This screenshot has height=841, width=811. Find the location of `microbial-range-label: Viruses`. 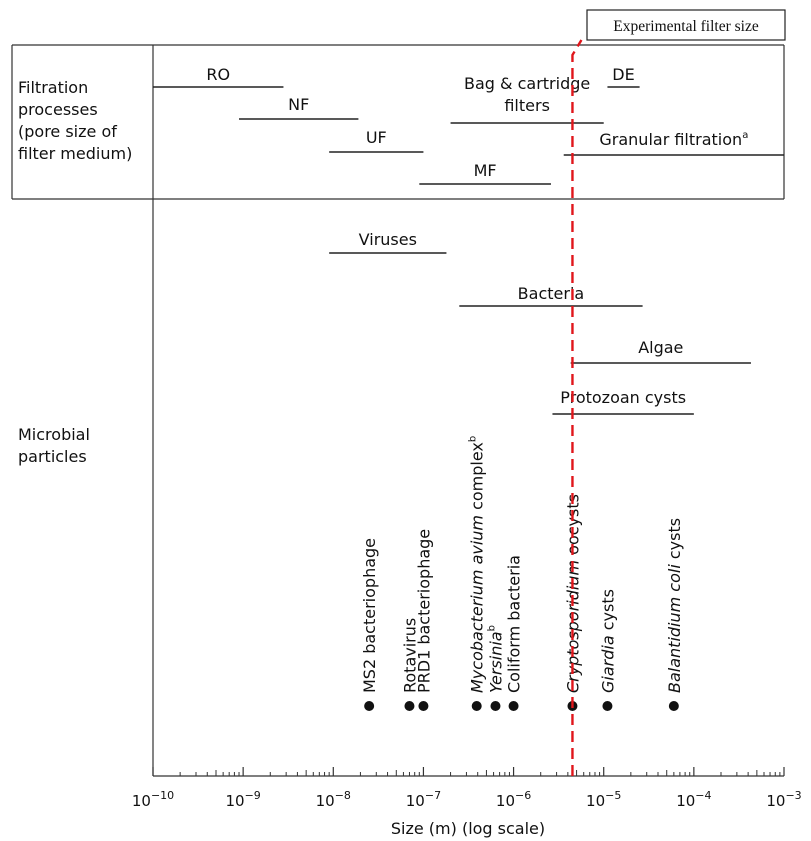

microbial-range-label: Viruses is located at coordinates (388, 239).